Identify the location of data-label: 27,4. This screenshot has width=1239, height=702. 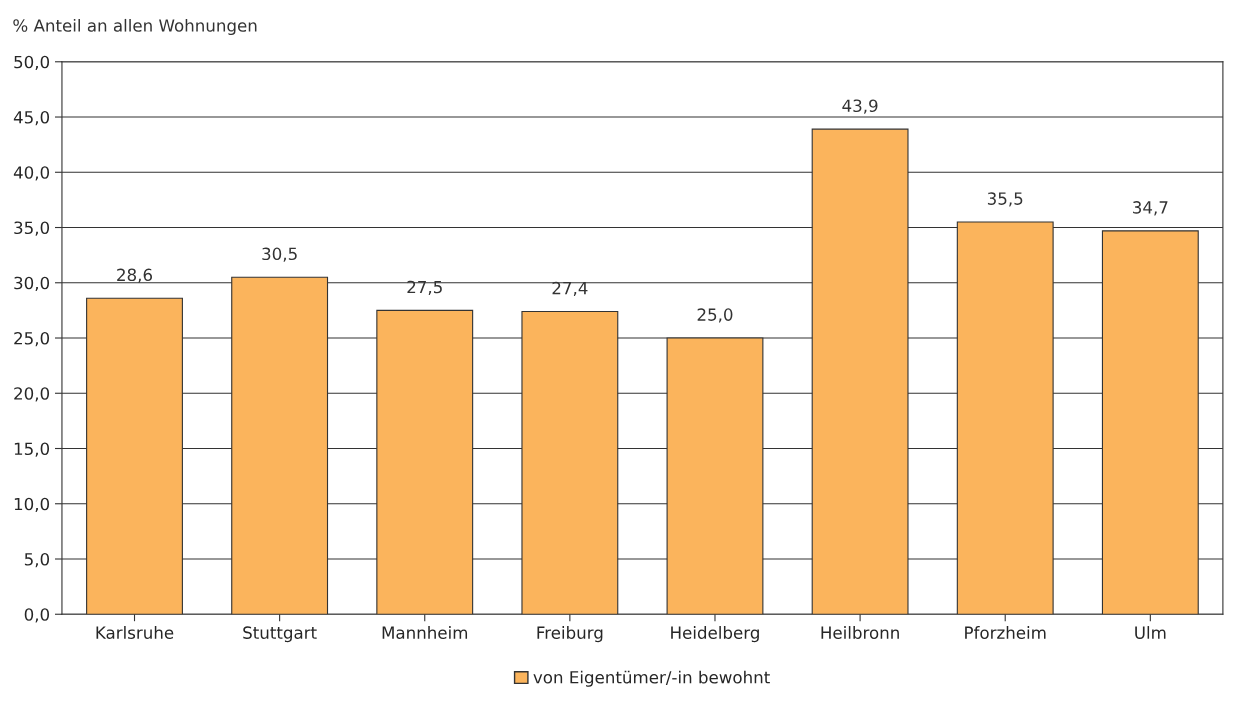
(570, 289).